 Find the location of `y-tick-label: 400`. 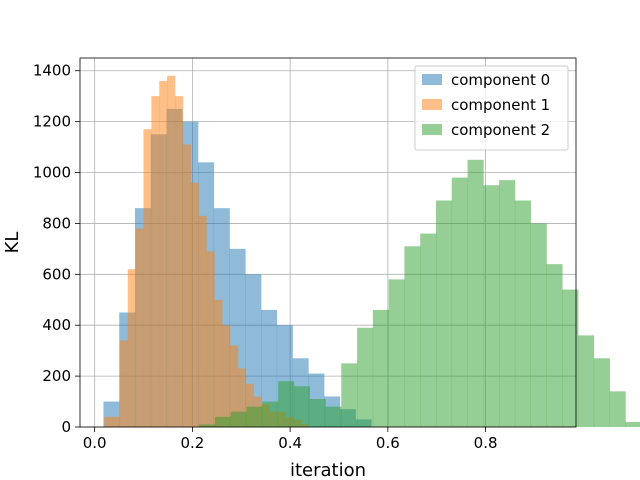

y-tick-label: 400 is located at coordinates (56, 325).